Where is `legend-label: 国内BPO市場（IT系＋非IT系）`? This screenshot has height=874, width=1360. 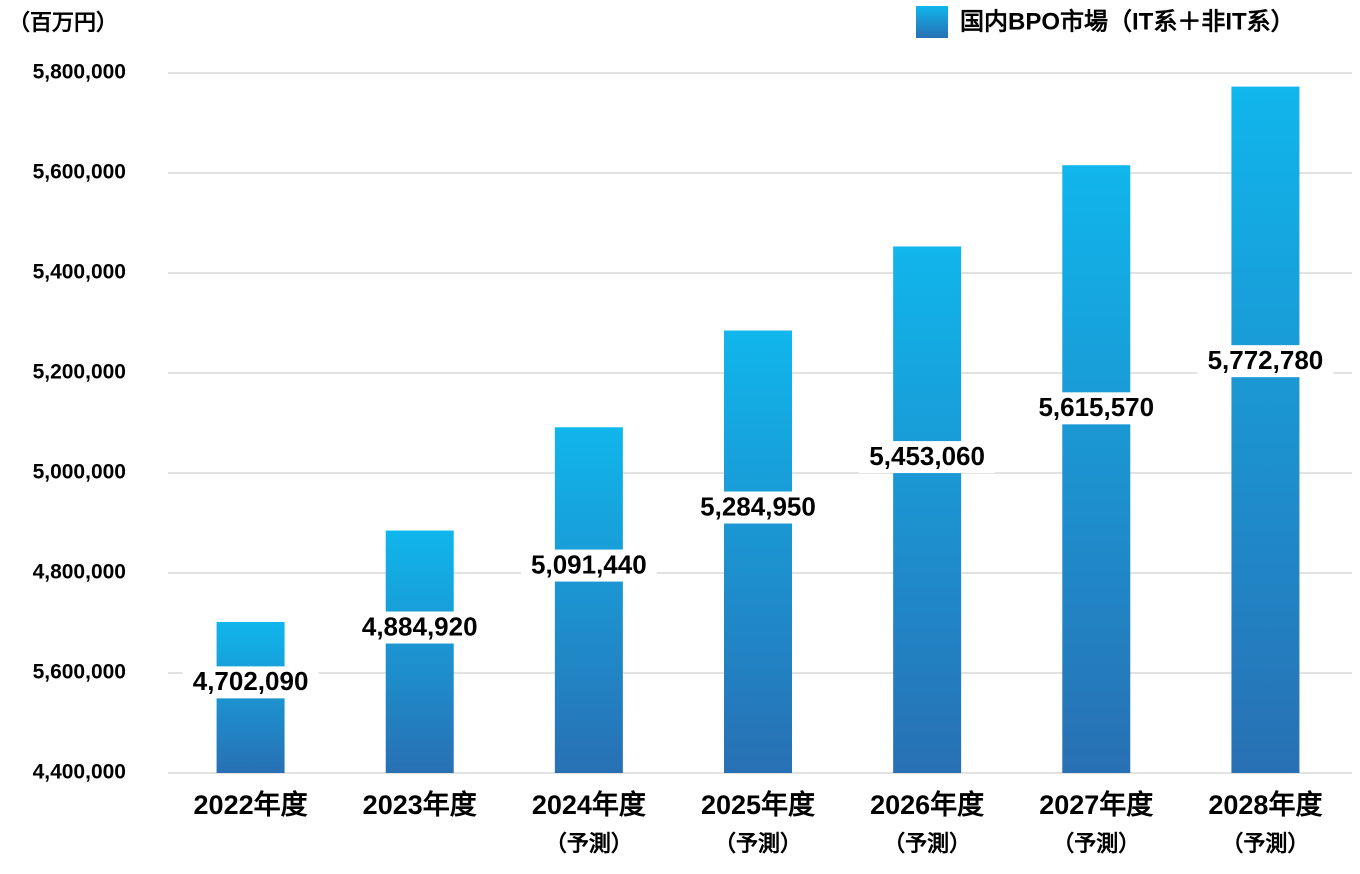
legend-label: 国内BPO市場（IT系＋非IT系） is located at coordinates (1127, 21).